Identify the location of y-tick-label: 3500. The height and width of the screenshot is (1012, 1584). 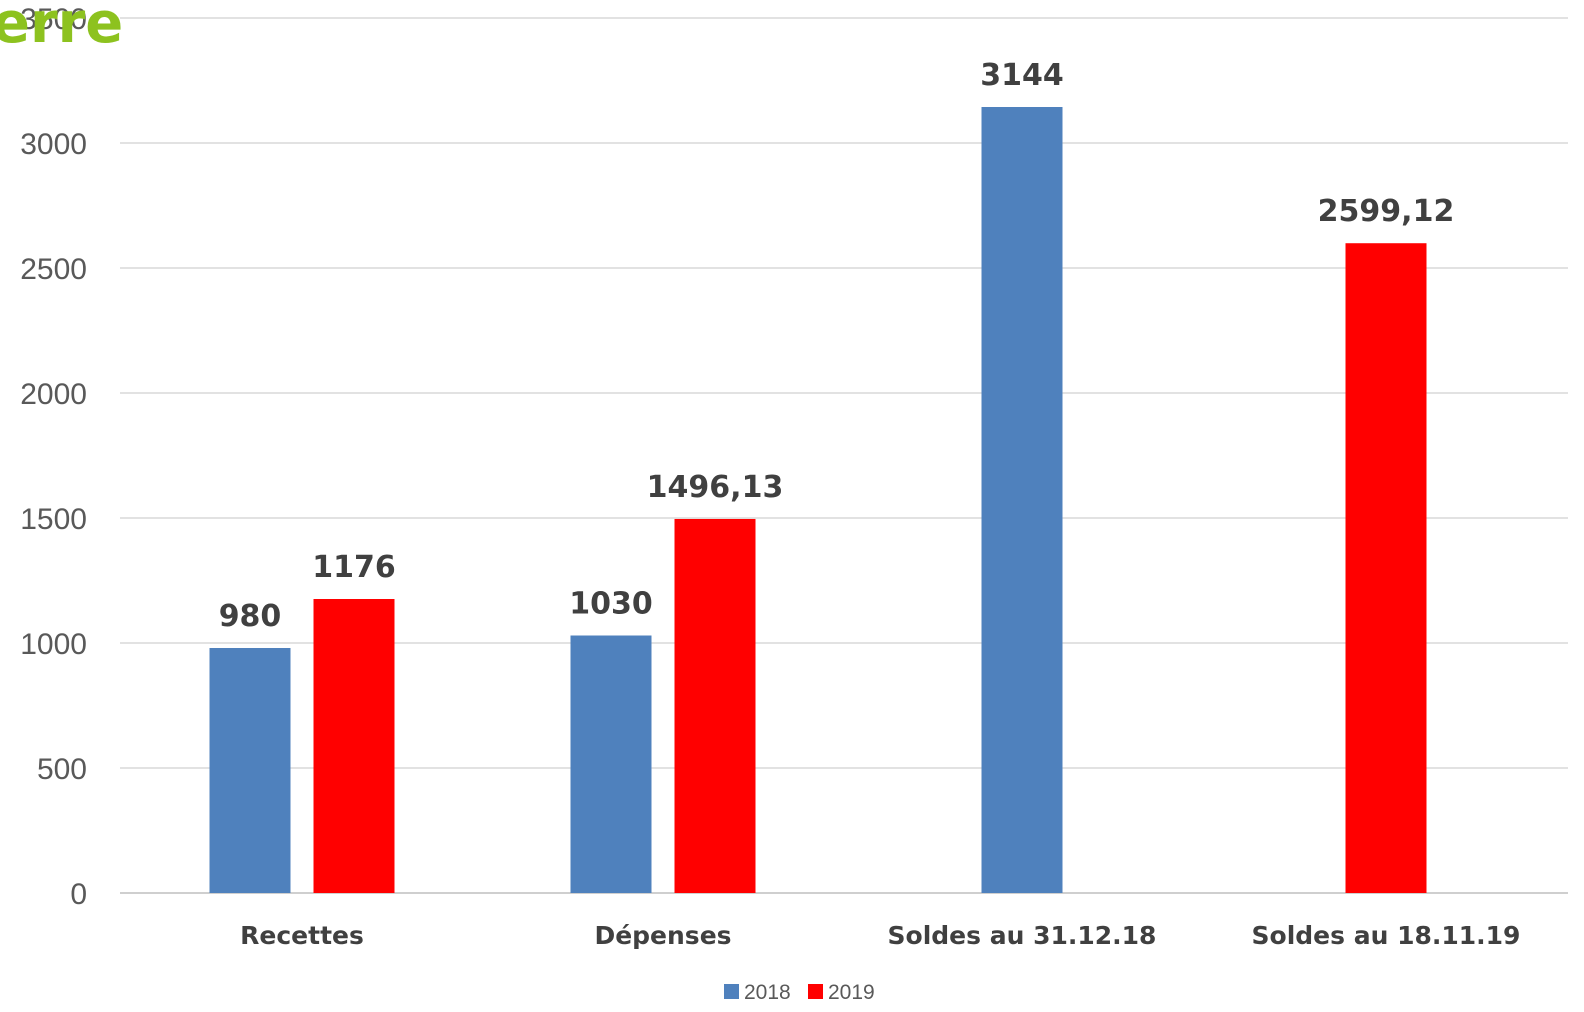
(53, 19).